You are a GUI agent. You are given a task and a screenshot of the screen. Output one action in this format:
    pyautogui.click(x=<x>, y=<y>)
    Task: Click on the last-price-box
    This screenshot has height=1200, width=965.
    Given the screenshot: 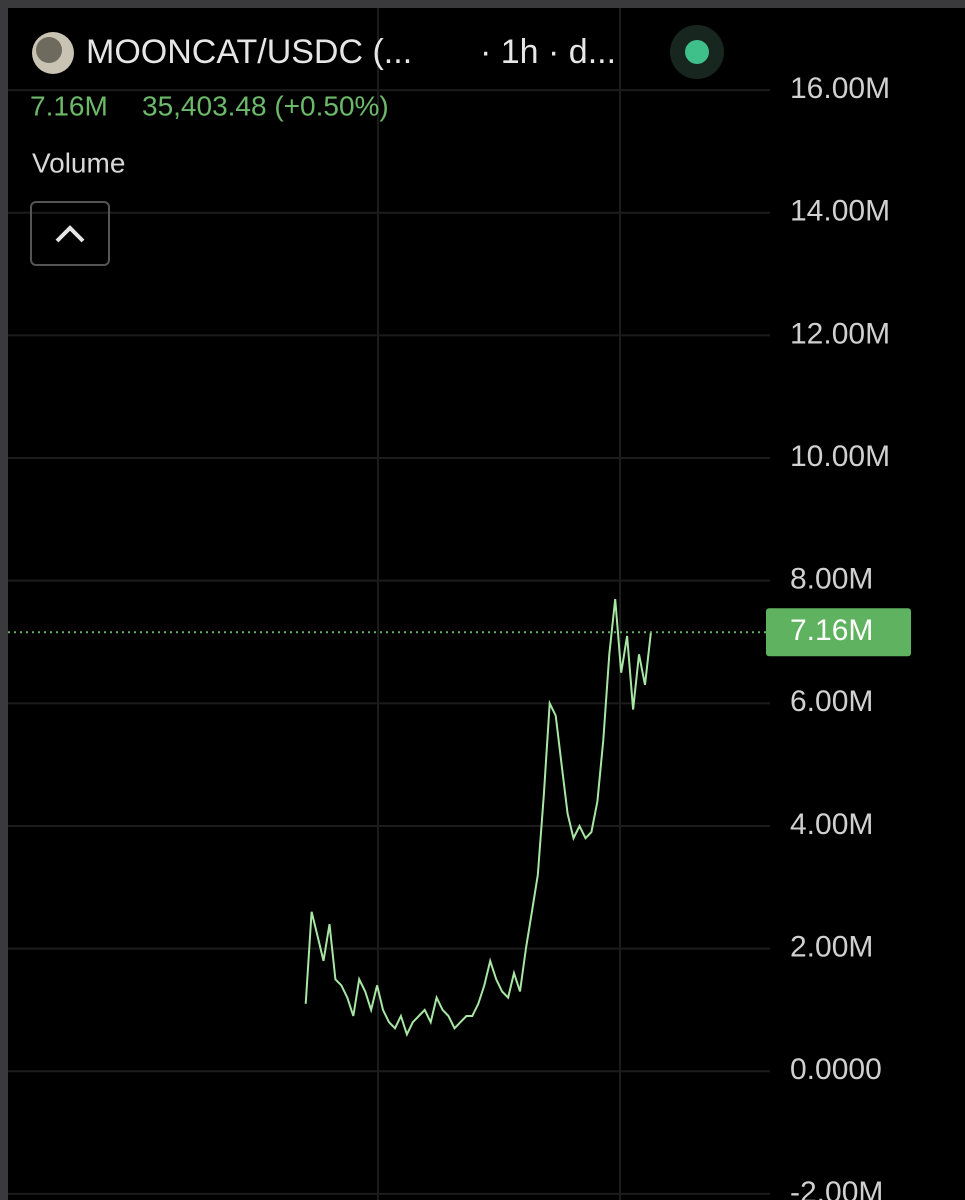 What is the action you would take?
    pyautogui.click(x=838, y=632)
    